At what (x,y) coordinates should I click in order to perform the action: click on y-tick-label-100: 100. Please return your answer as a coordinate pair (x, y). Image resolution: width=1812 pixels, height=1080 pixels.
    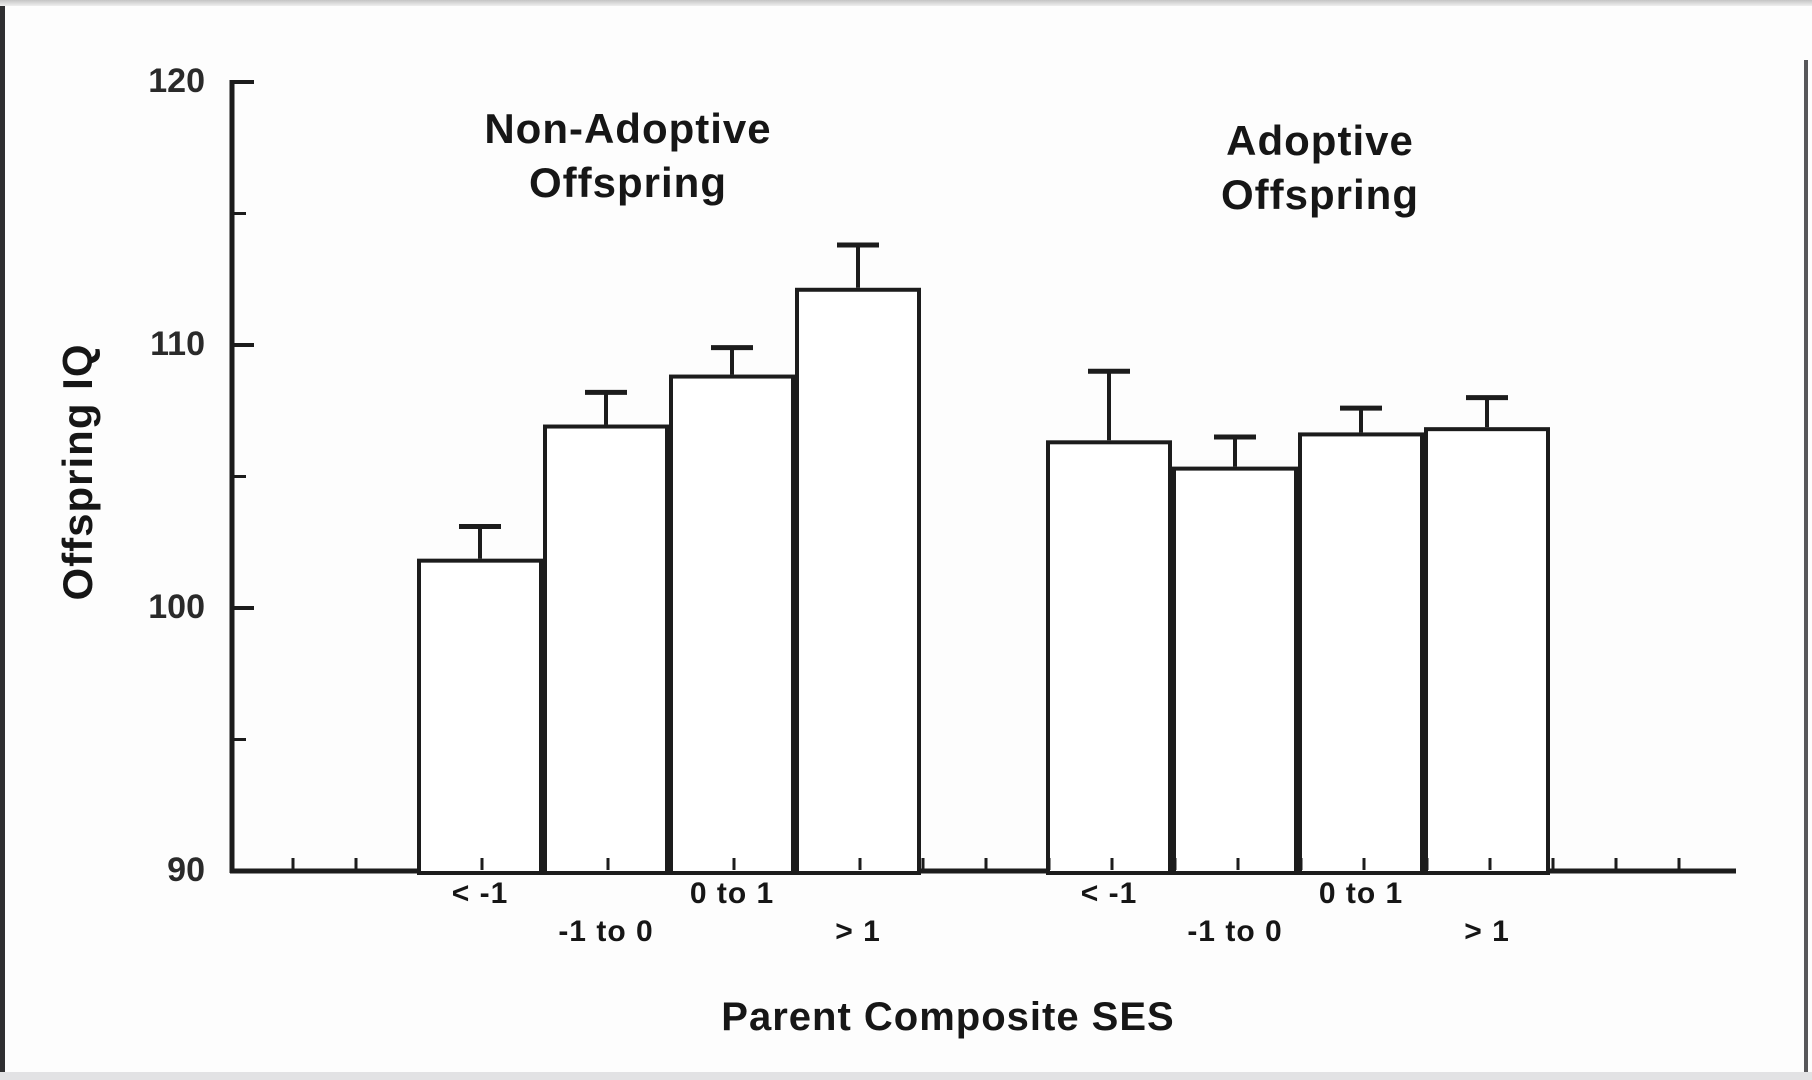
    Looking at the image, I should click on (176, 607).